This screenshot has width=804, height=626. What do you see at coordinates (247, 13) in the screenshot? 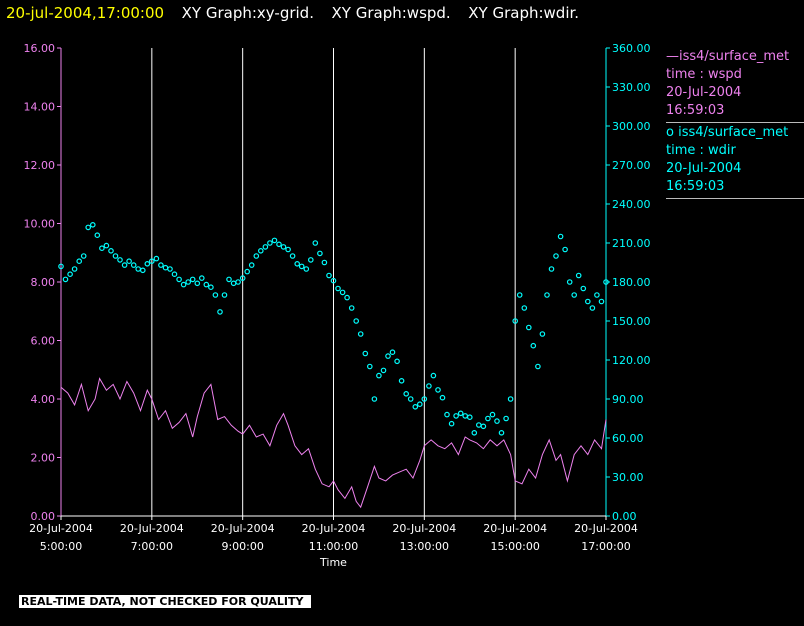
I see `graph-label-xy-grid: XY Graph:xy-grid.` at bounding box center [247, 13].